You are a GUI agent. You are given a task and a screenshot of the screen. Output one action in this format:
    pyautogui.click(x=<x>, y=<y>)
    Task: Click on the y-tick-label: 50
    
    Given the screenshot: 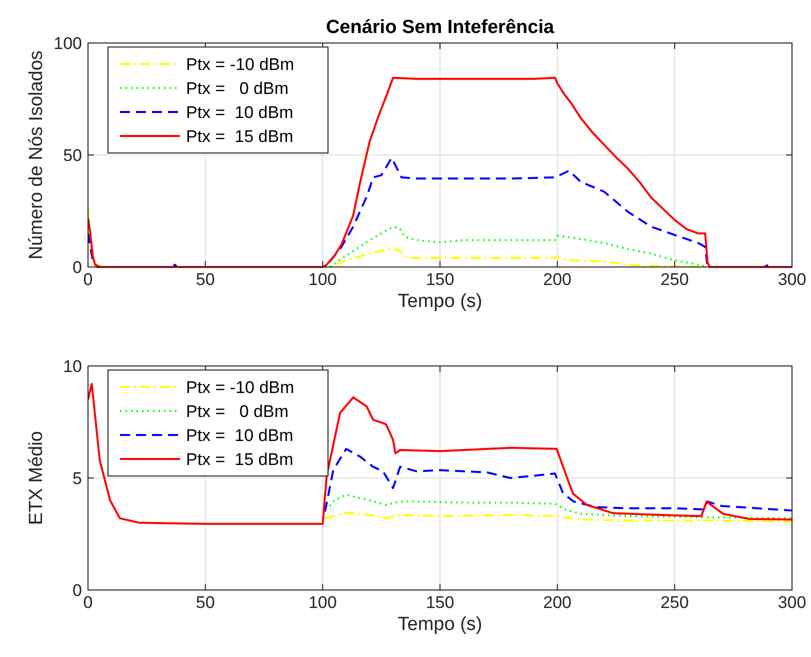 What is the action you would take?
    pyautogui.click(x=72, y=155)
    